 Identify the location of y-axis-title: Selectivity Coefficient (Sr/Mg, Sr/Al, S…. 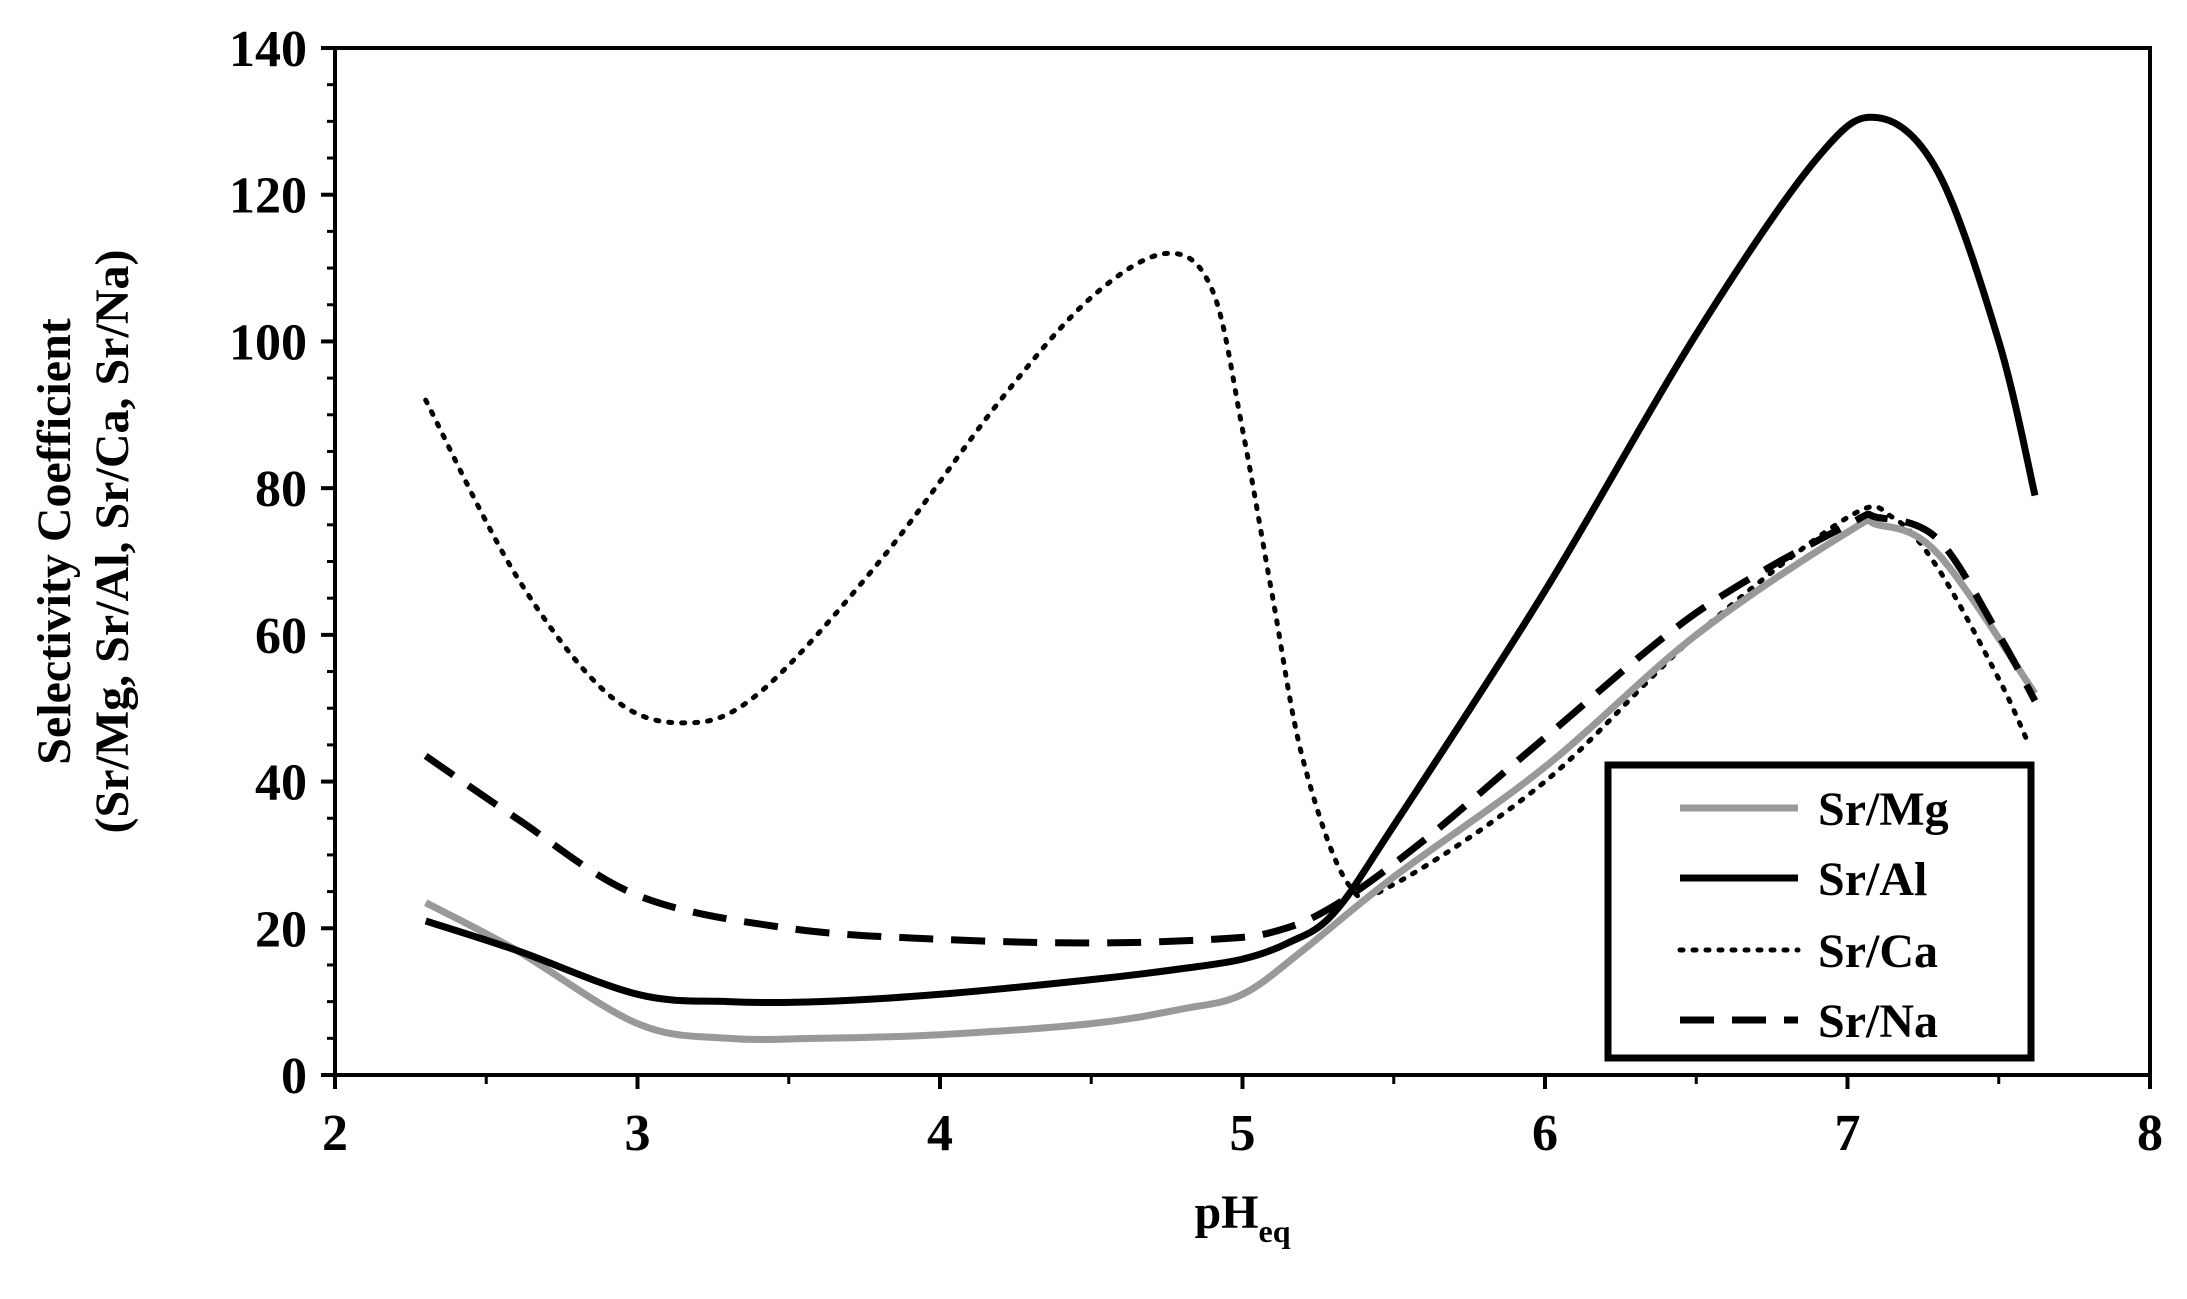
(83, 542).